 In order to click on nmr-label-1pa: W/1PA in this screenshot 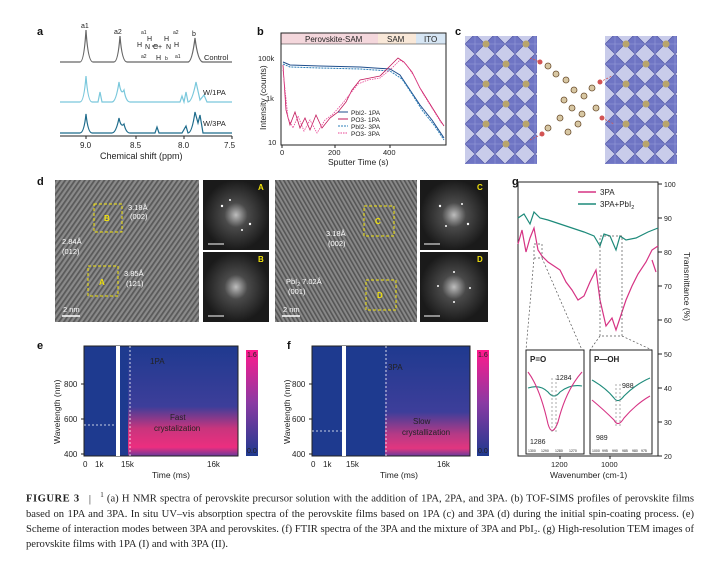, I will do `click(214, 92)`.